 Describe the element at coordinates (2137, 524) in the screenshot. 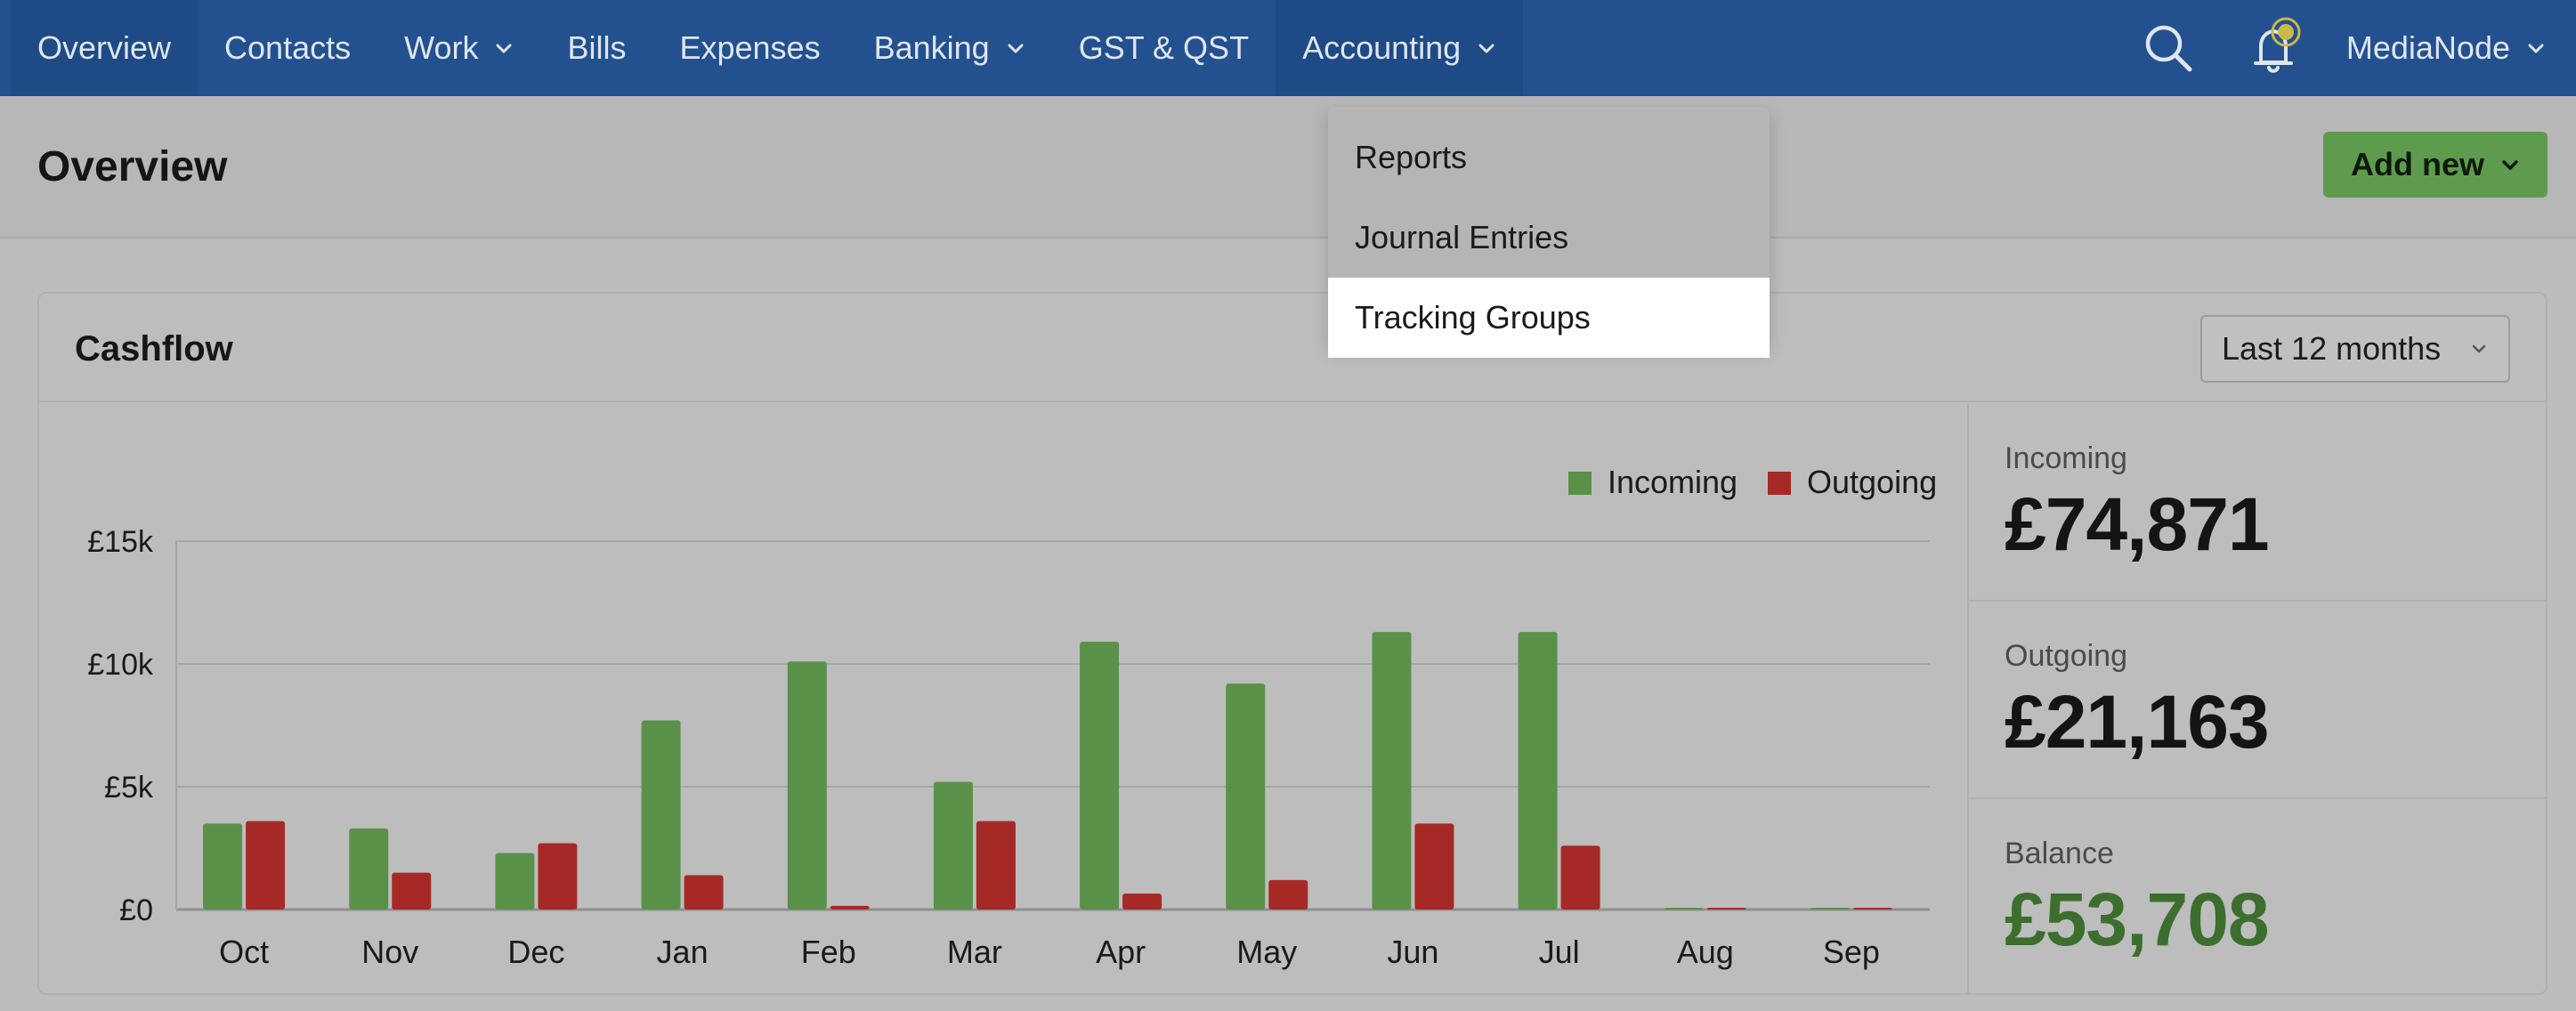

I see `stat-incoming-value: £74,871` at that location.